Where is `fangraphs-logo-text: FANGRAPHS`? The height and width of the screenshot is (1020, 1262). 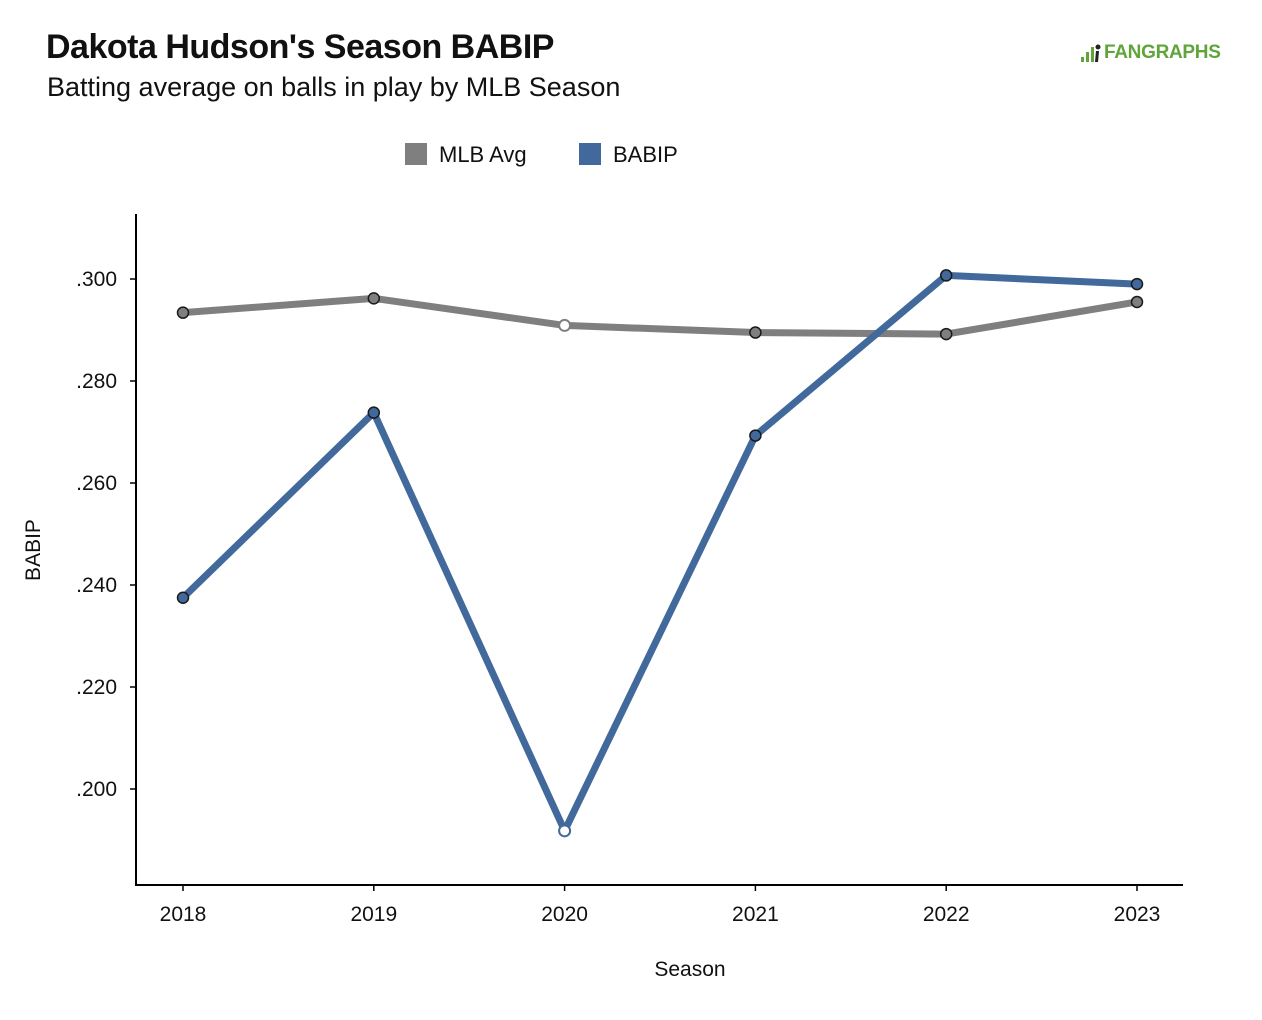 fangraphs-logo-text: FANGRAPHS is located at coordinates (1162, 52).